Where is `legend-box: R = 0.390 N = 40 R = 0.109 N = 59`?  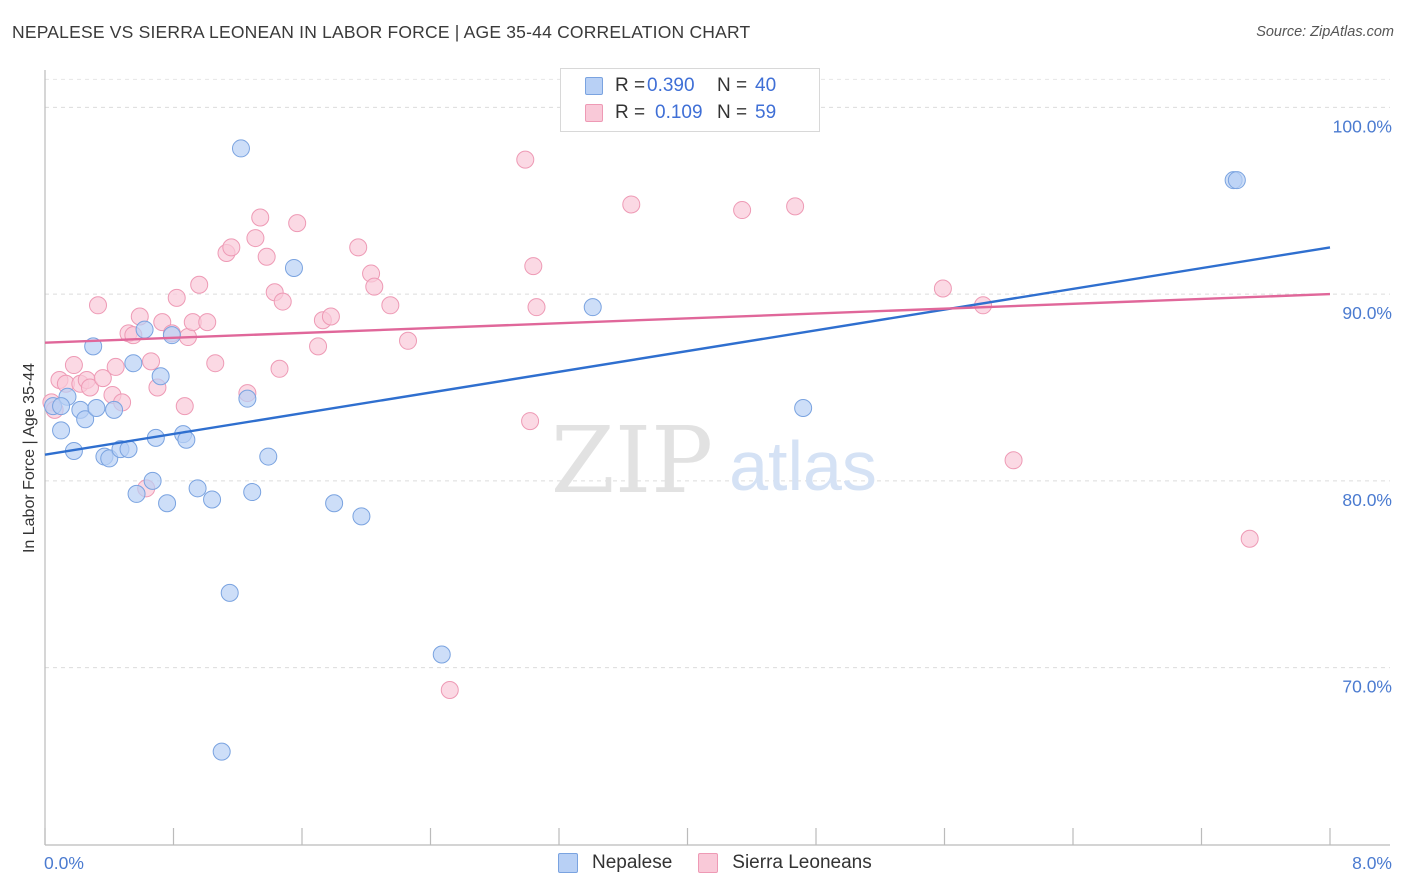
legend-box: R = 0.390 N = 40 R = 0.109 N = 59 is located at coordinates (690, 100).